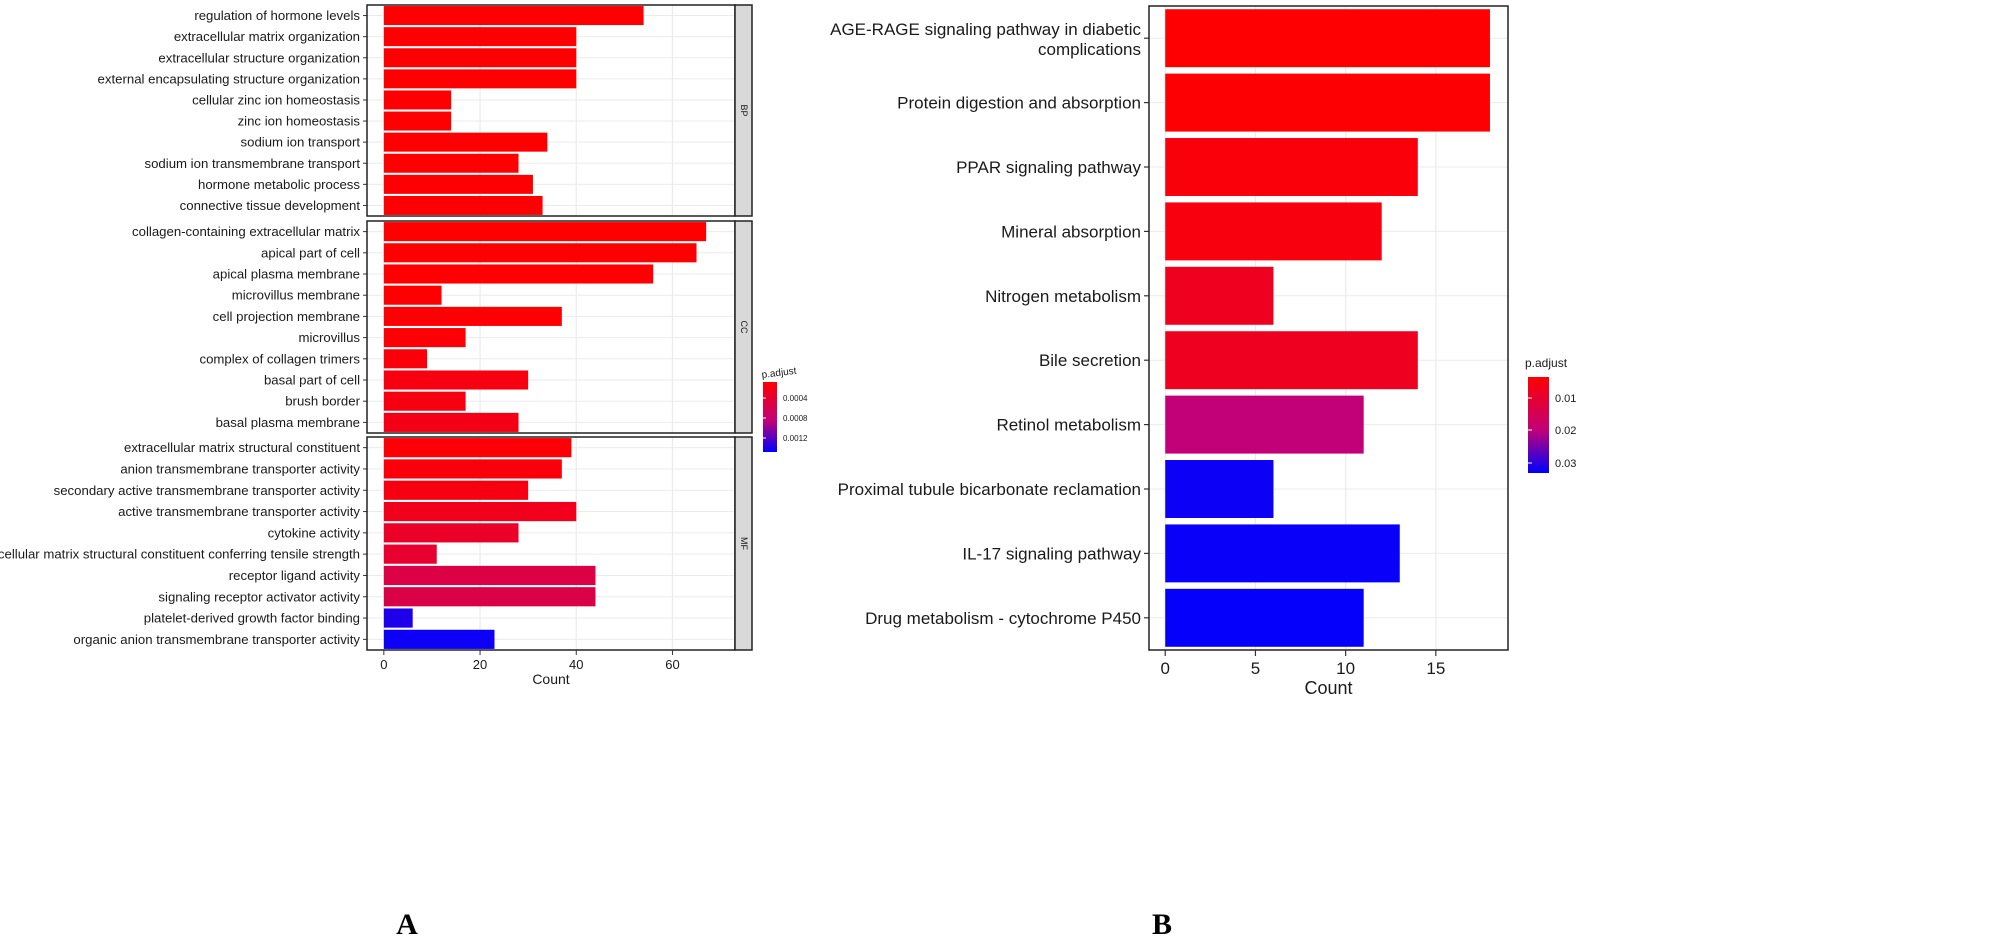 The width and height of the screenshot is (2008, 936). What do you see at coordinates (288, 422) in the screenshot?
I see `category-label: basal plasma membrane` at bounding box center [288, 422].